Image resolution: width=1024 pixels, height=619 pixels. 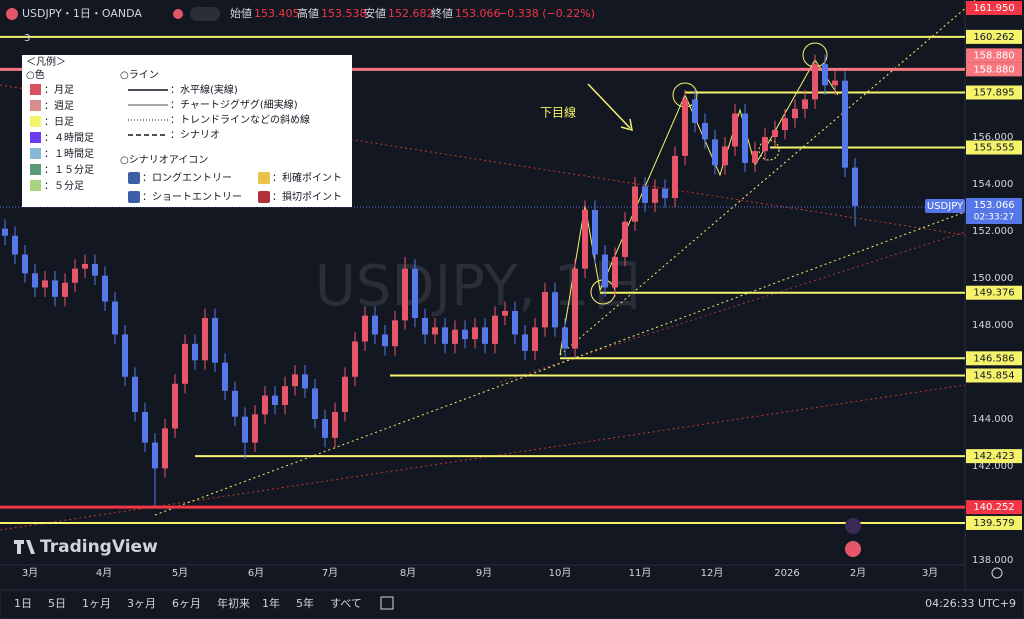 What do you see at coordinates (387, 603) in the screenshot?
I see `calendar-icon` at bounding box center [387, 603].